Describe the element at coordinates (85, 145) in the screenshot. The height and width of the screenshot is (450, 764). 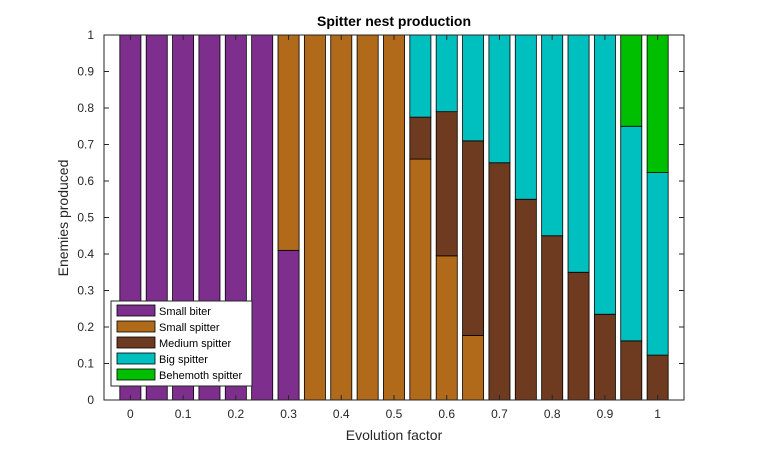
I see `y-tick-label: 0.7` at that location.